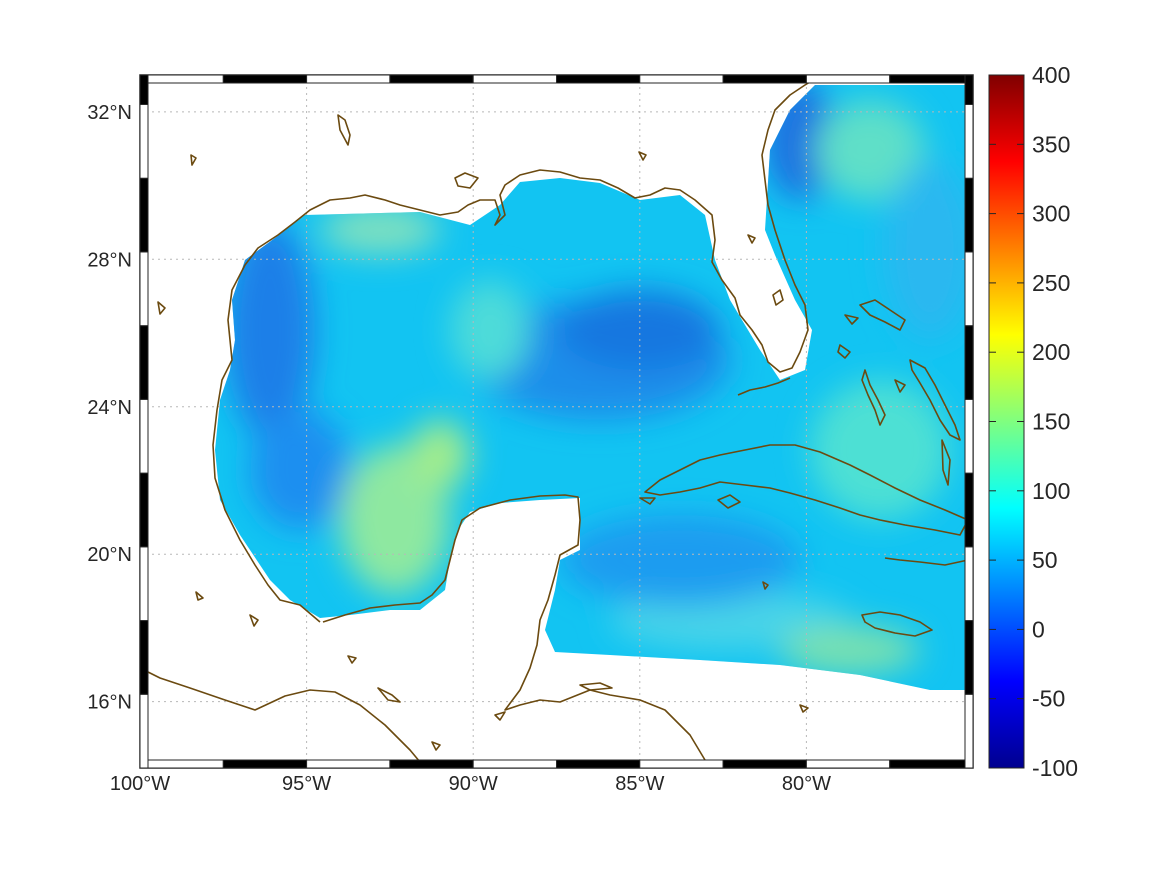  Describe the element at coordinates (1051, 491) in the screenshot. I see `colorbar-tick-label: 100` at that location.